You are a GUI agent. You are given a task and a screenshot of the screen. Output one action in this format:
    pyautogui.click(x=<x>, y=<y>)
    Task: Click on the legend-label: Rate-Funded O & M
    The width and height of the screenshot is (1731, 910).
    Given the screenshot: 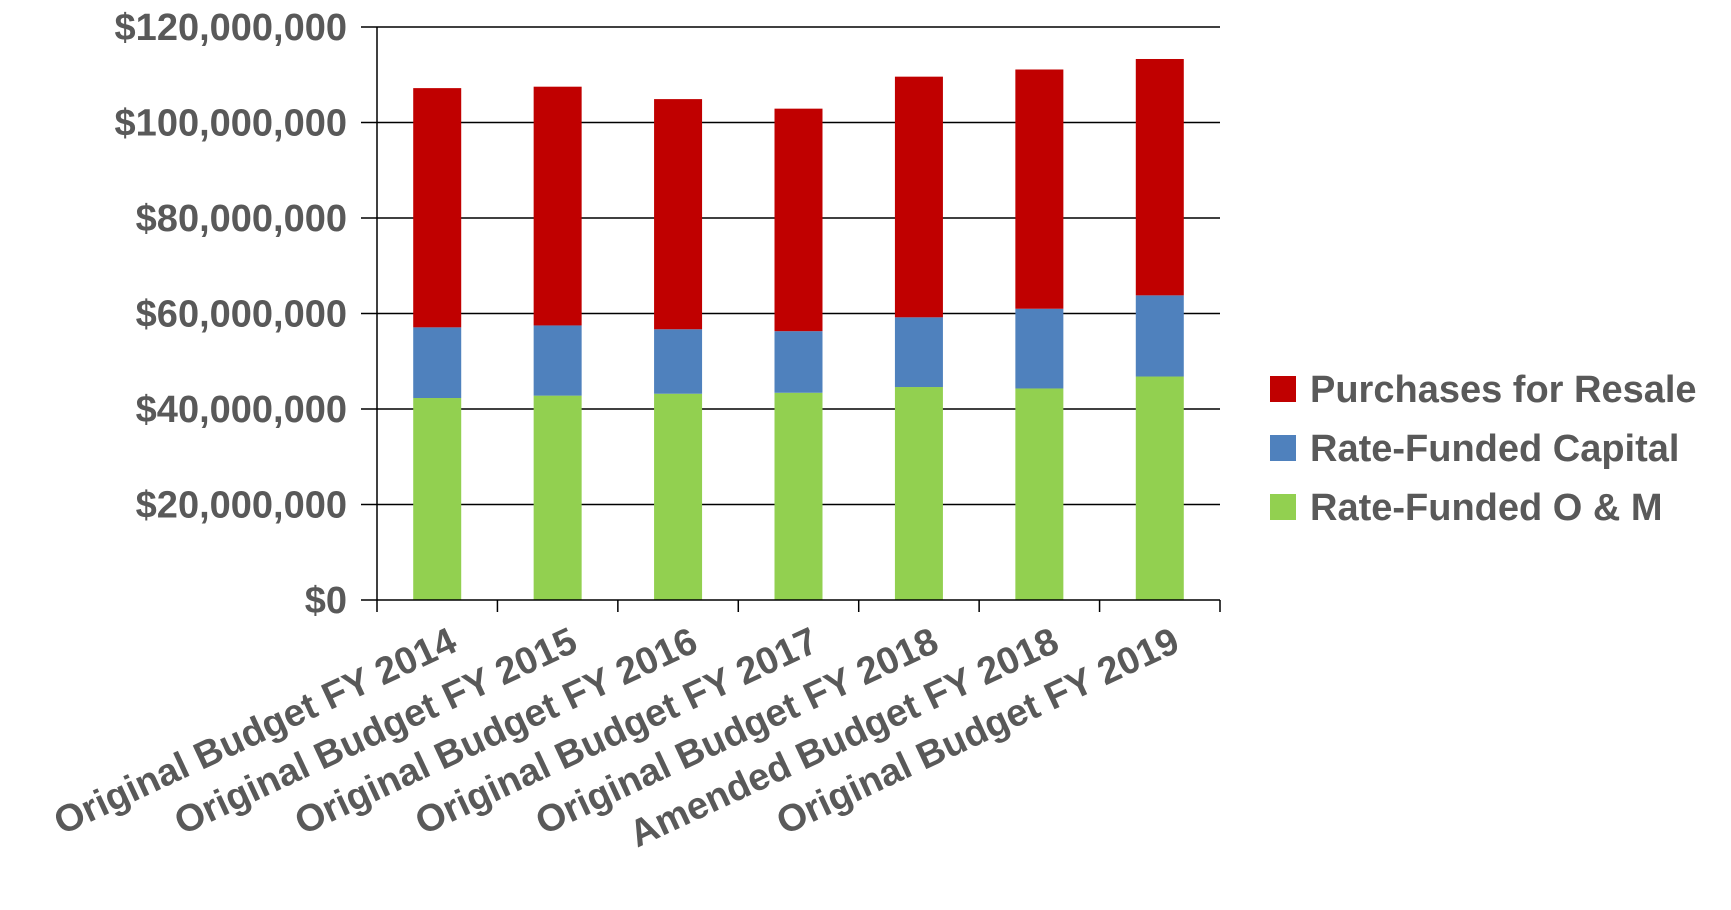 What is the action you would take?
    pyautogui.click(x=1486, y=508)
    